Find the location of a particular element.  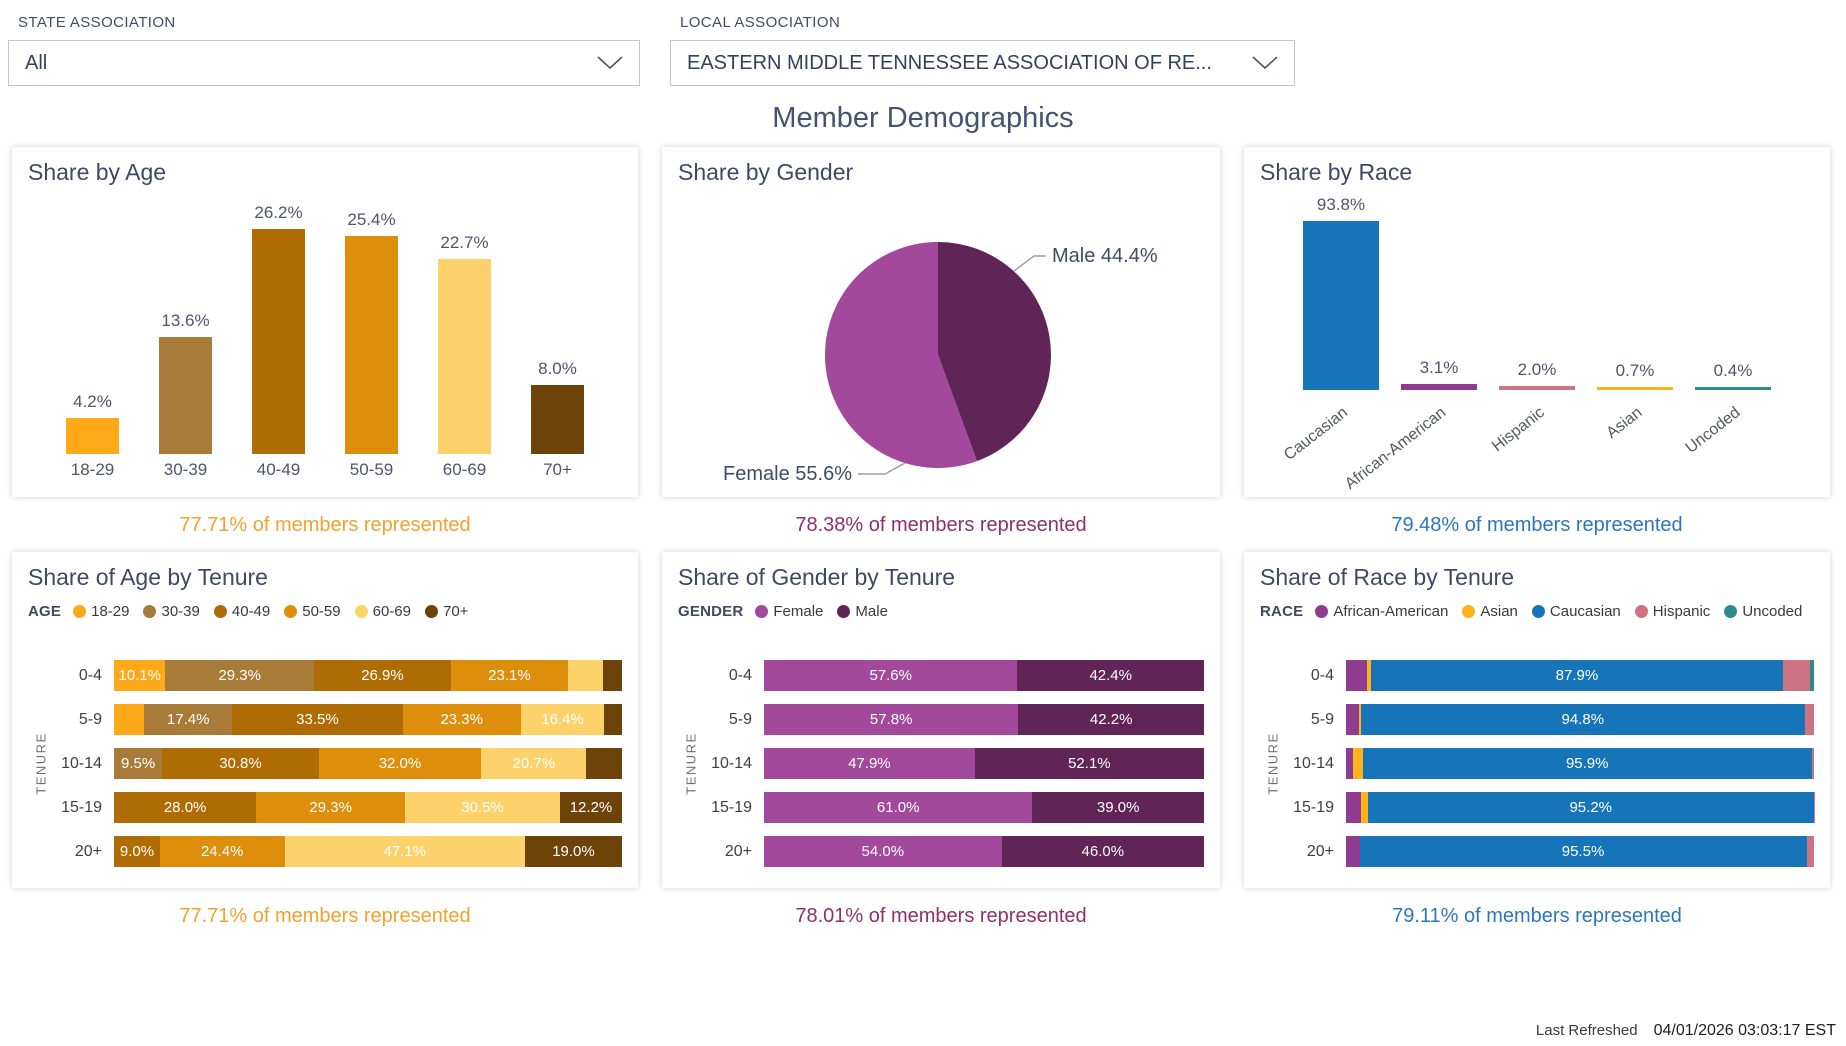

segment-60-69: 30.5% is located at coordinates (483, 807).